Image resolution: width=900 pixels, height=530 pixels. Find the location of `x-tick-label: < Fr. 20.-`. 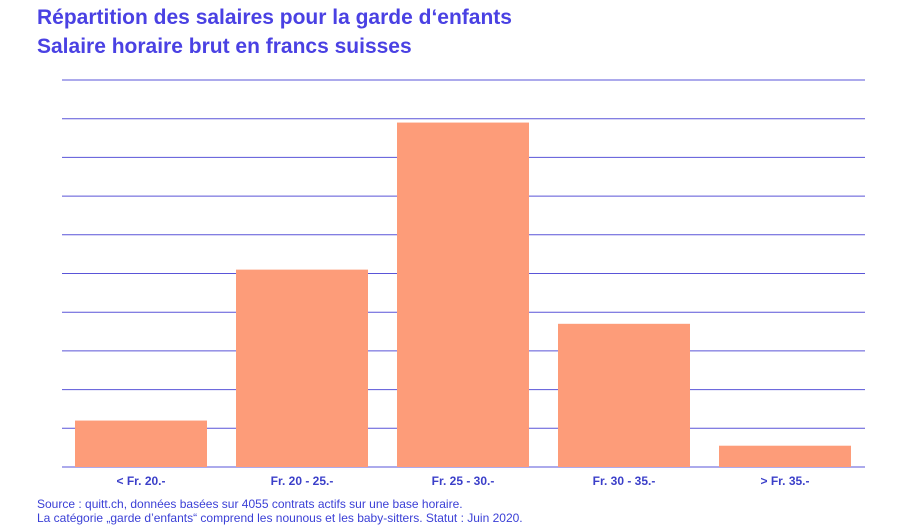

x-tick-label: < Fr. 20.- is located at coordinates (140, 481).